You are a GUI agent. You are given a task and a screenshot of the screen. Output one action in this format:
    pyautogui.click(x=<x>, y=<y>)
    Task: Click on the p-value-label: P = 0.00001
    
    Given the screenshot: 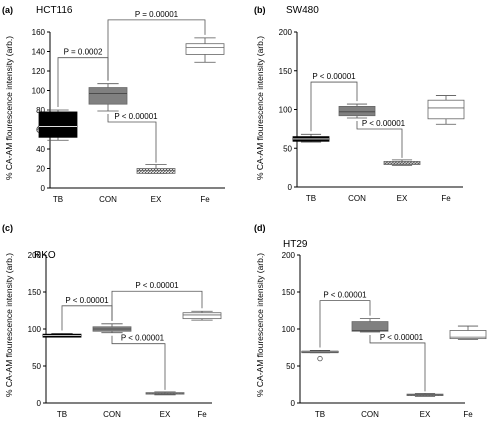 What is the action you would take?
    pyautogui.click(x=157, y=14)
    